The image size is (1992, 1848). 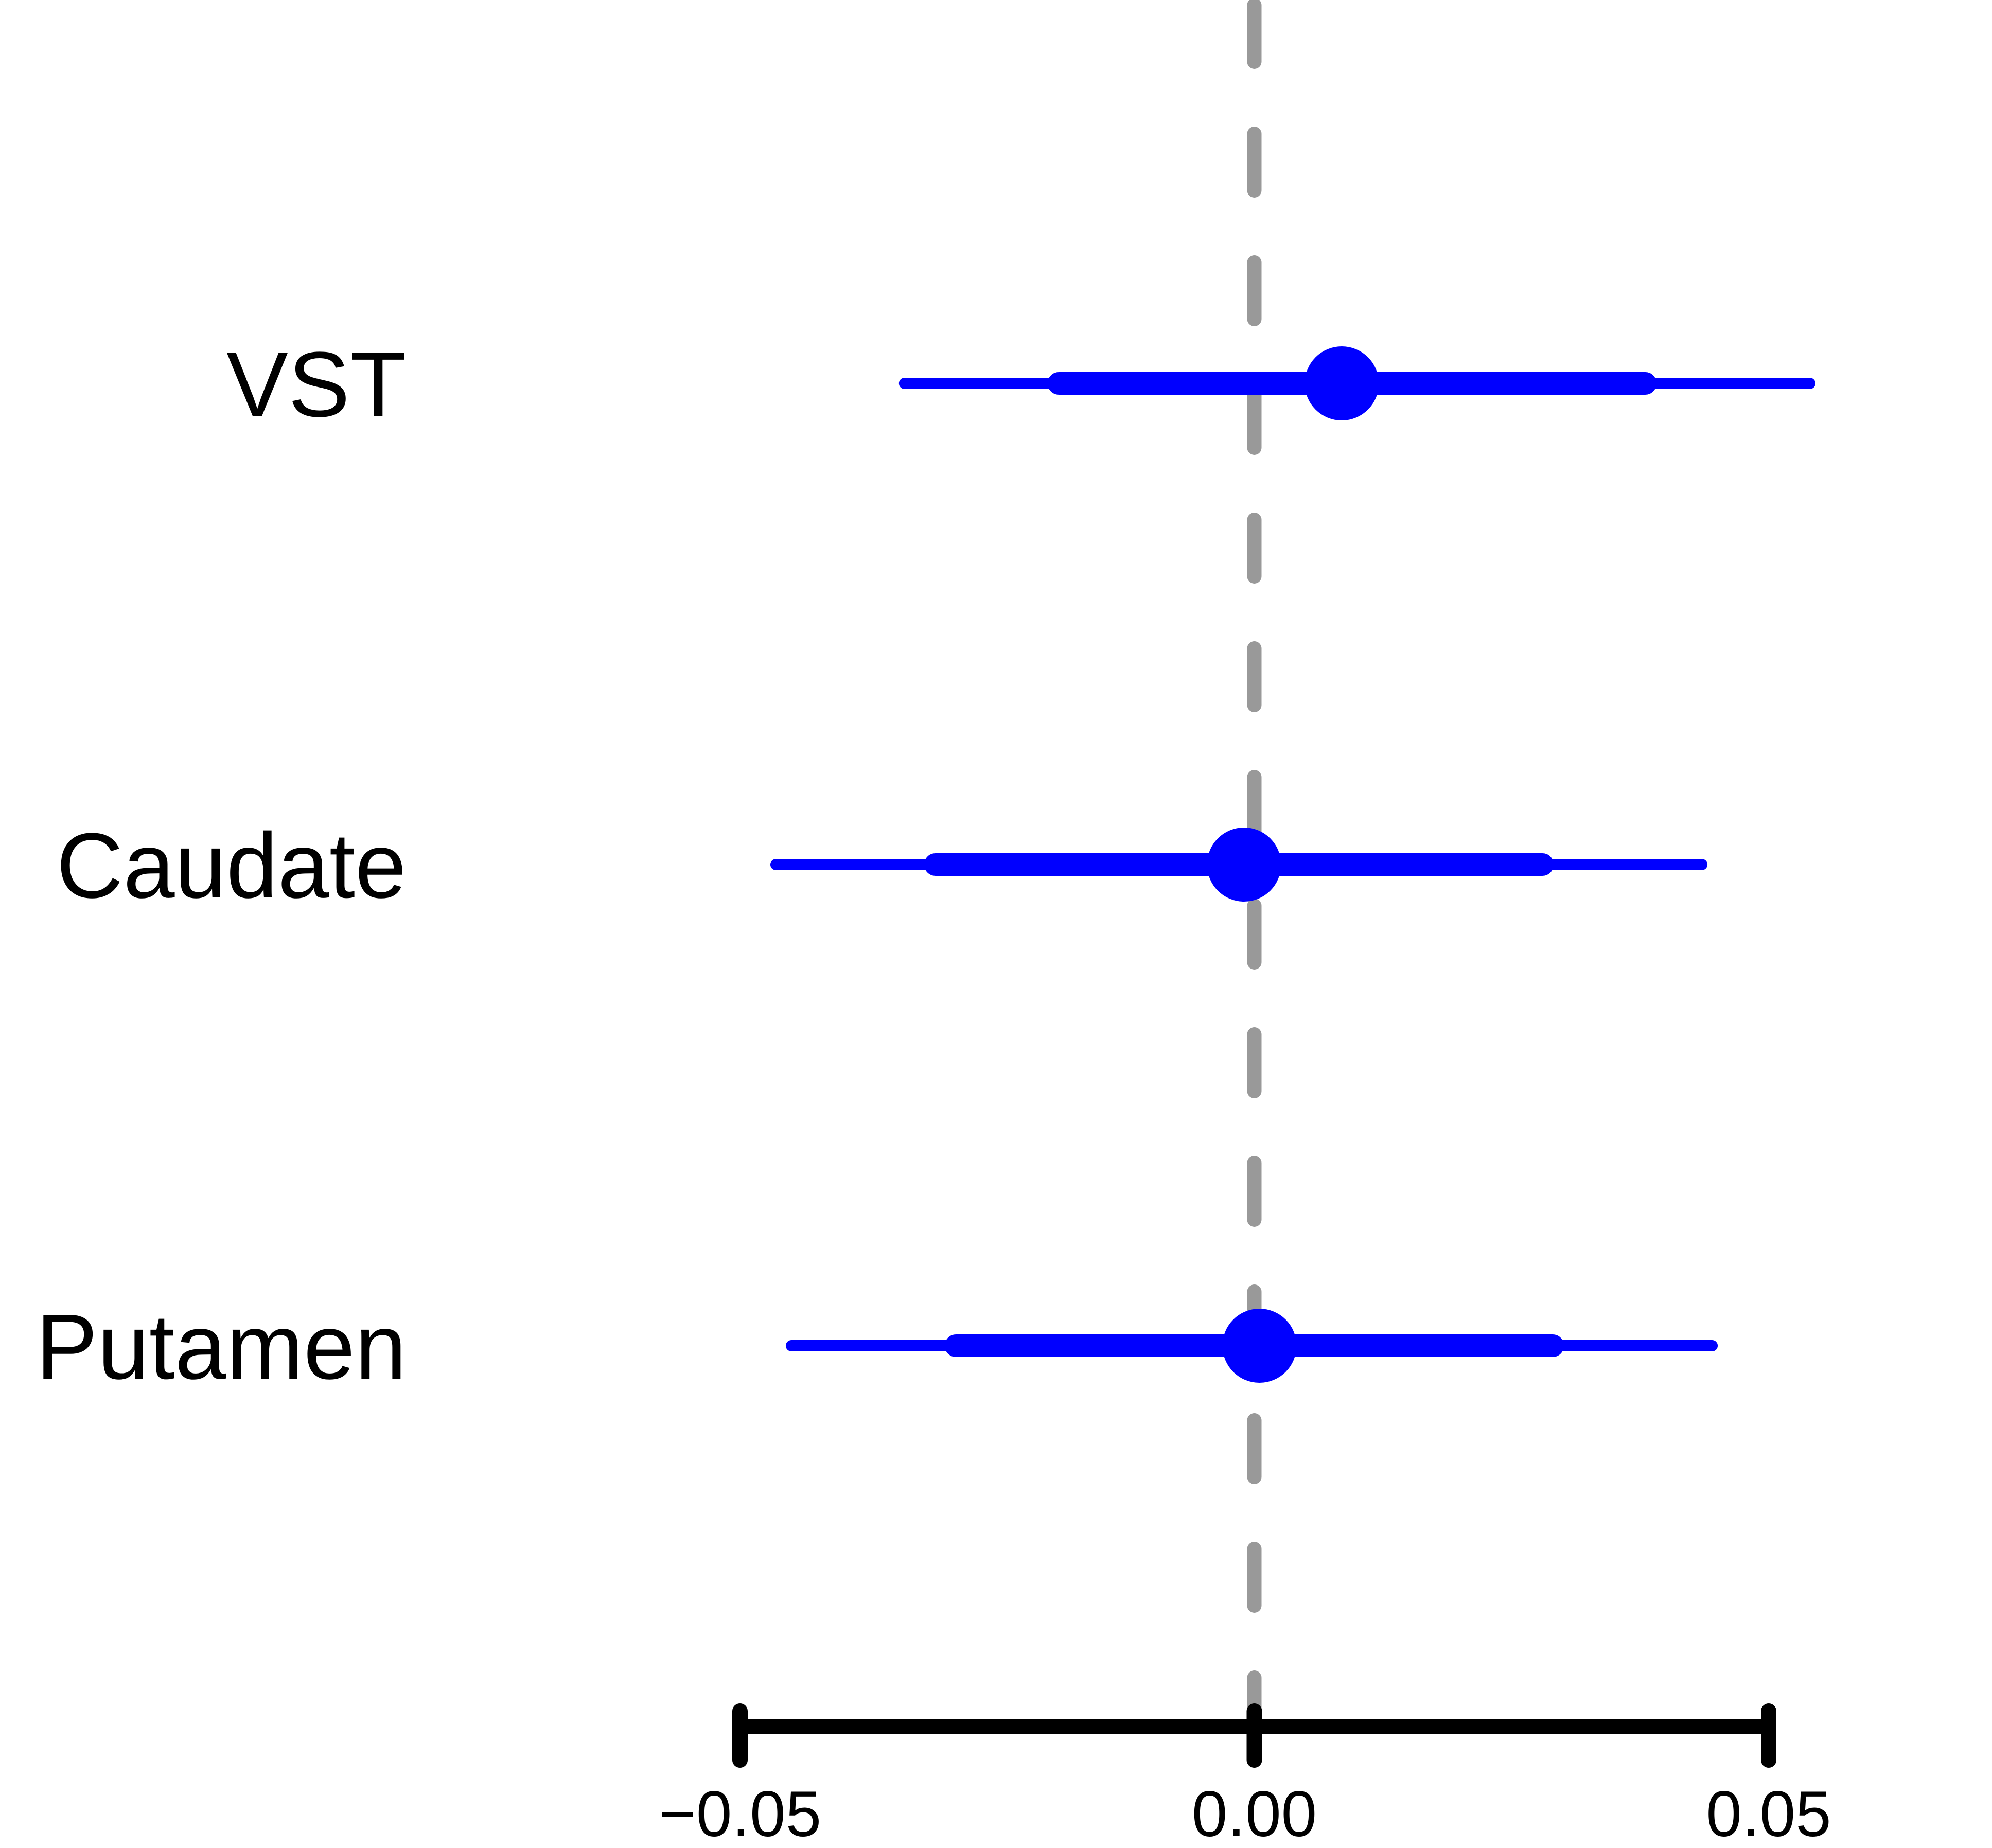 I want to click on point-estimate-vst, so click(x=1342, y=383).